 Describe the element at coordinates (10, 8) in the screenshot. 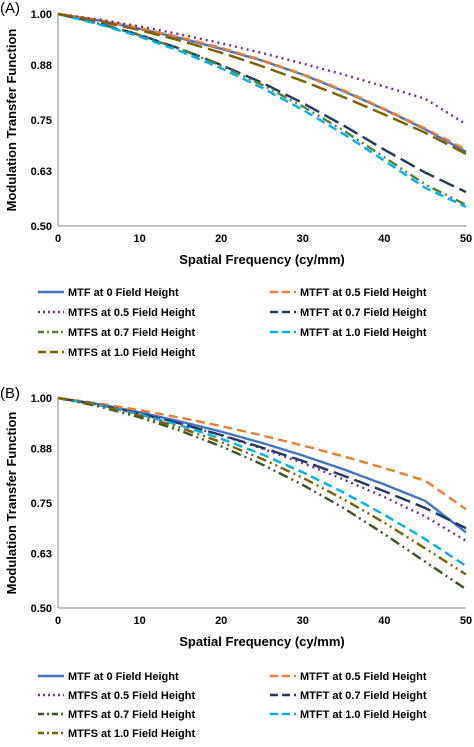

I see `panel-label: (A)` at that location.